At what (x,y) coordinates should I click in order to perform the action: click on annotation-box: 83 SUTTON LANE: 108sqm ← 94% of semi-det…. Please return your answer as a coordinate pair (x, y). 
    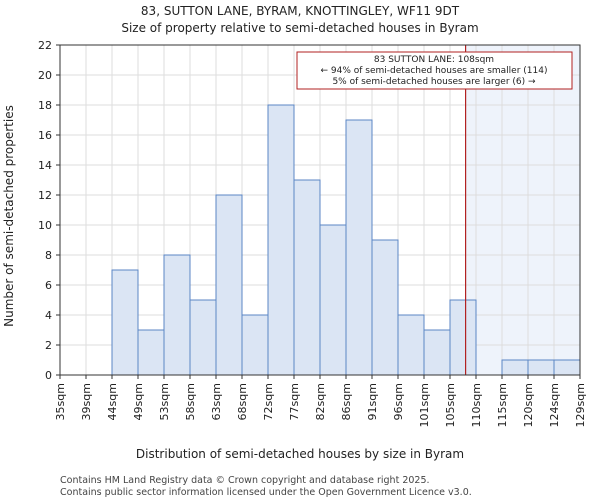
    Looking at the image, I should click on (434, 70).